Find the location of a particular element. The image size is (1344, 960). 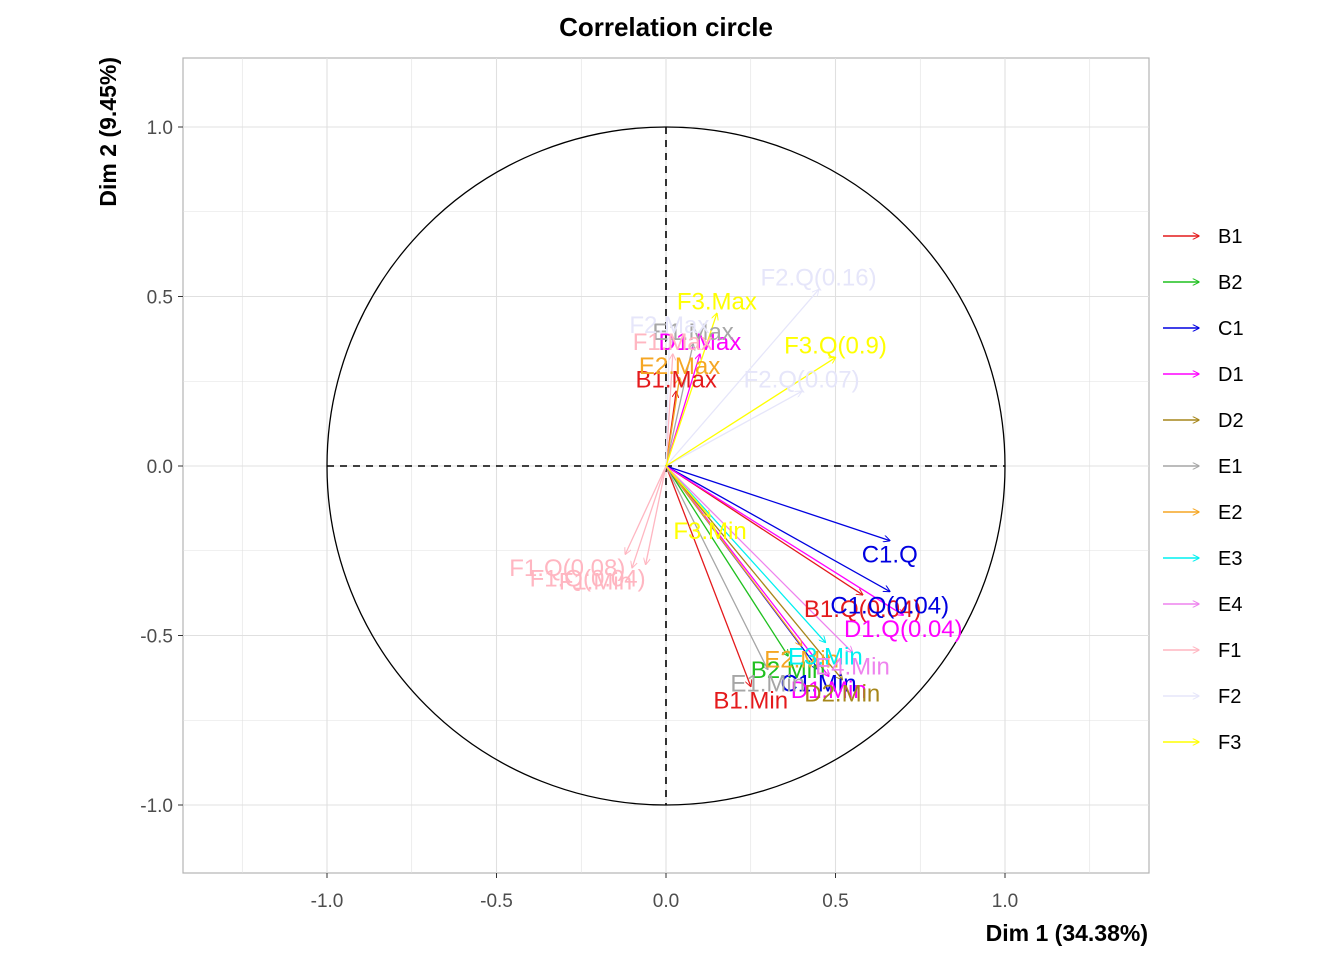

y-tick-label: -0.5 is located at coordinates (156, 637).